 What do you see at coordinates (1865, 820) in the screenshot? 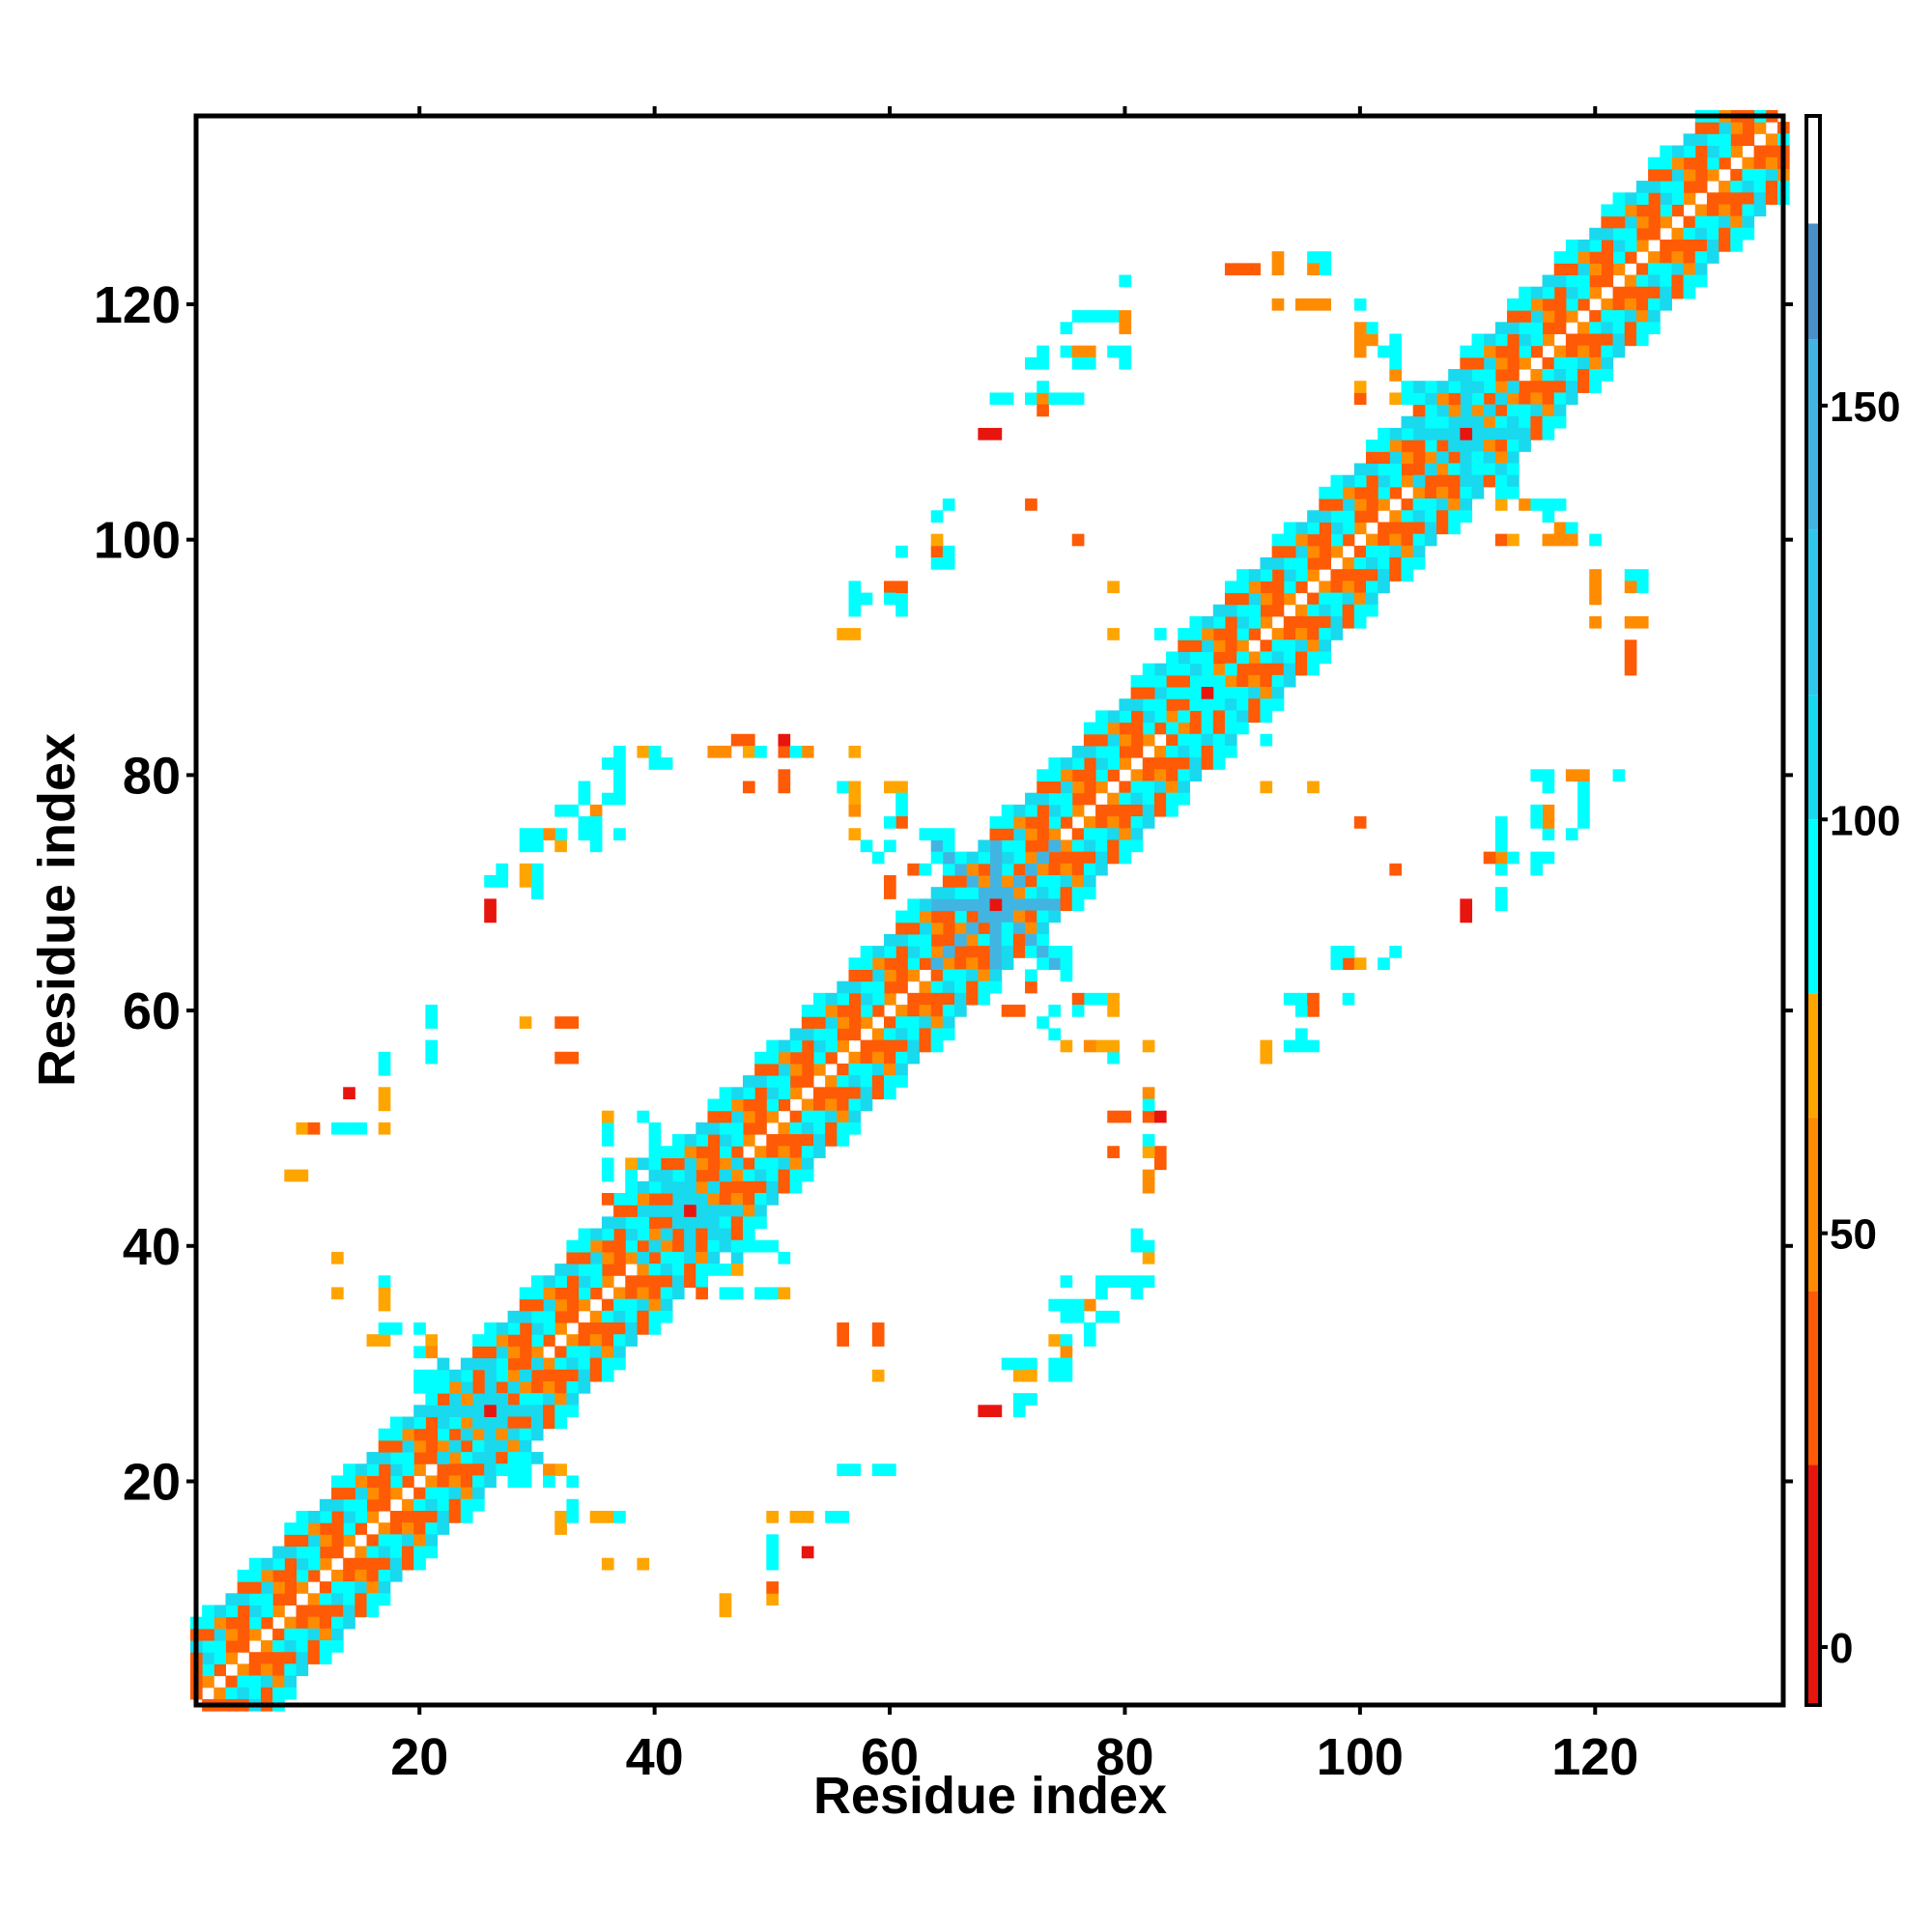
I see `colorbar-tick-label: 100` at bounding box center [1865, 820].